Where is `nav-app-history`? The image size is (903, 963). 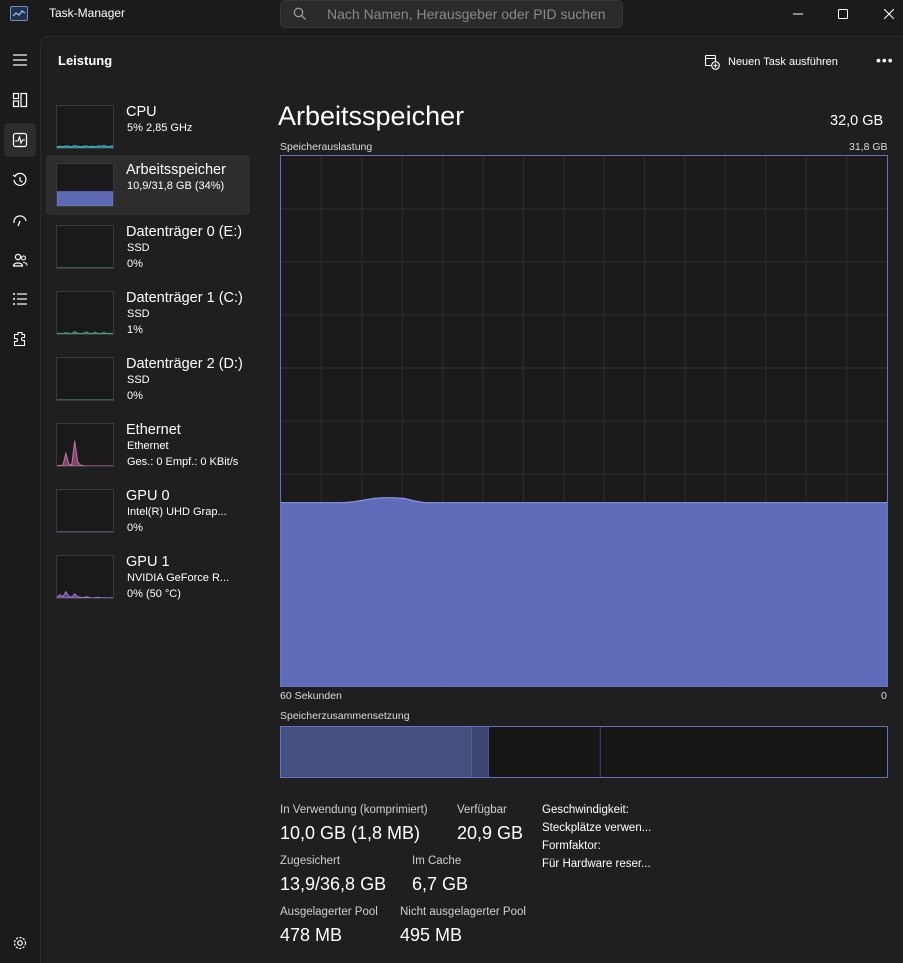
nav-app-history is located at coordinates (20, 180).